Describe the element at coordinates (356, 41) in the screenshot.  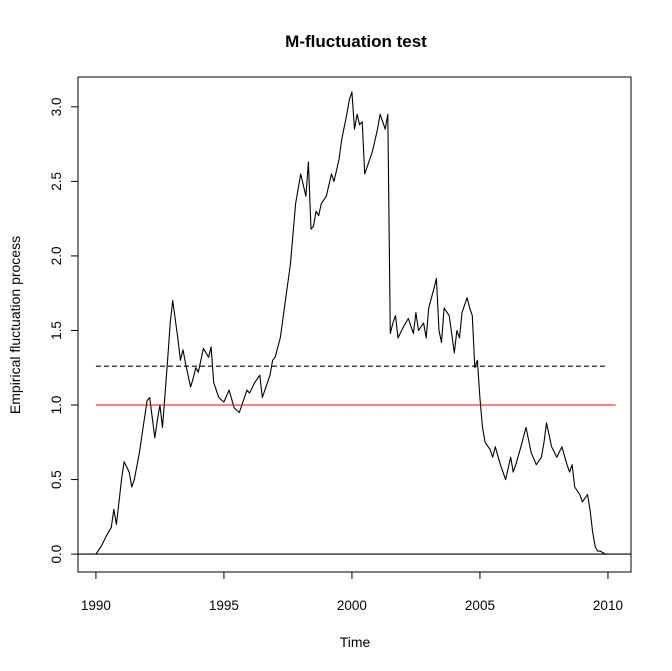
I see `chart-title: M-fluctuation test` at that location.